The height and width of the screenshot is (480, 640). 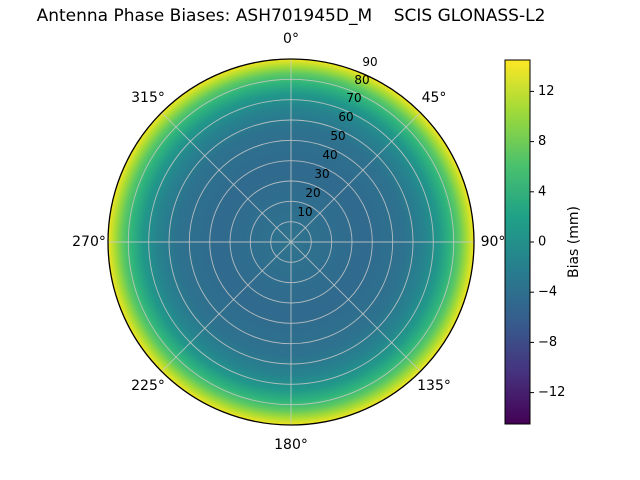 I want to click on r-tick-label-70: 70, so click(x=353, y=98).